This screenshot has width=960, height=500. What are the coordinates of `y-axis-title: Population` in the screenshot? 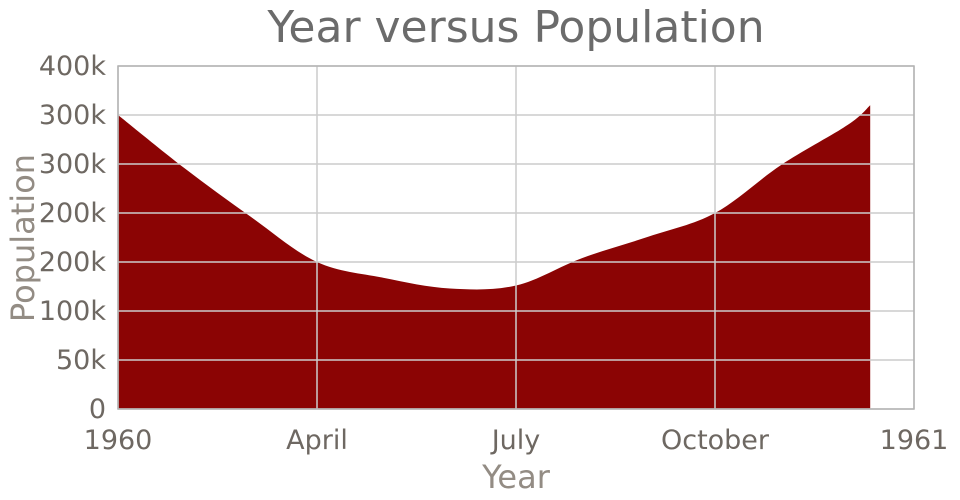 It's located at (23, 238).